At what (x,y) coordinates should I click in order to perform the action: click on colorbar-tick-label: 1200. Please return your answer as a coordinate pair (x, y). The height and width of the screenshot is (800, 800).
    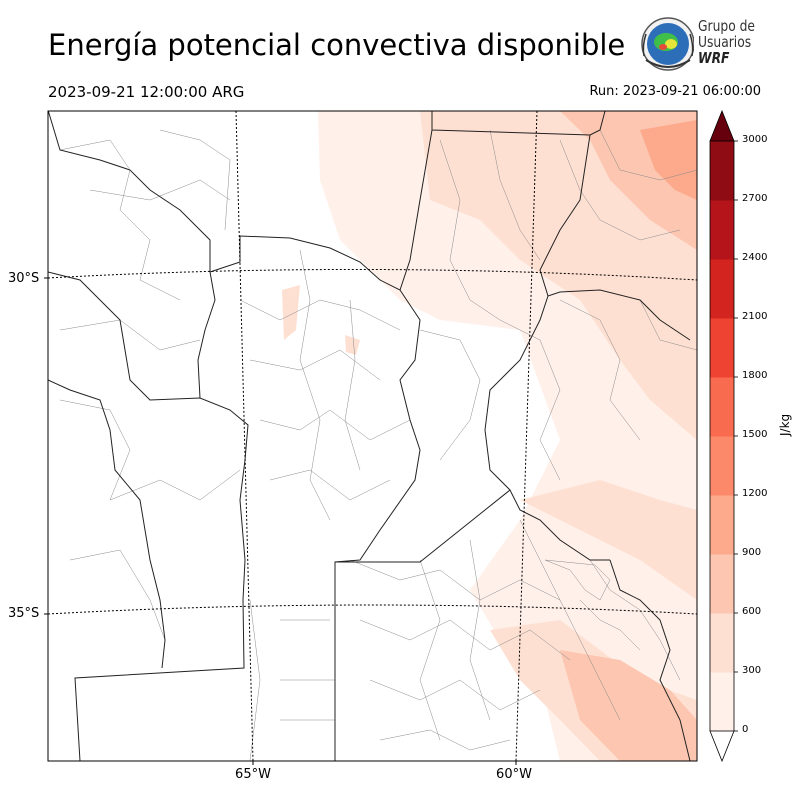
    Looking at the image, I should click on (755, 493).